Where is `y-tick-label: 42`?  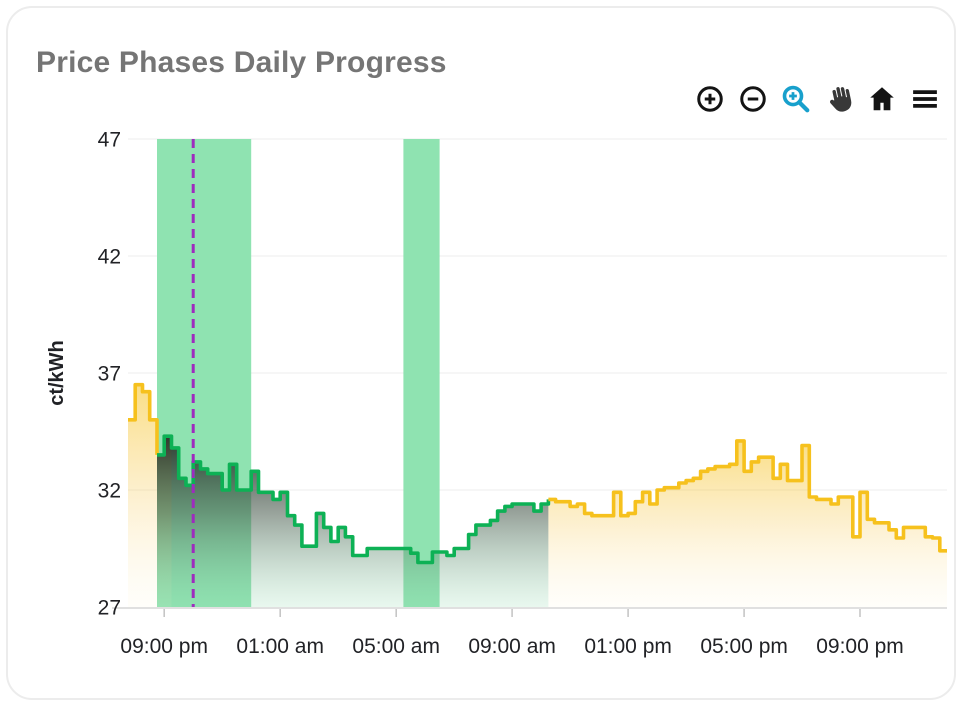
y-tick-label: 42 is located at coordinates (109, 257).